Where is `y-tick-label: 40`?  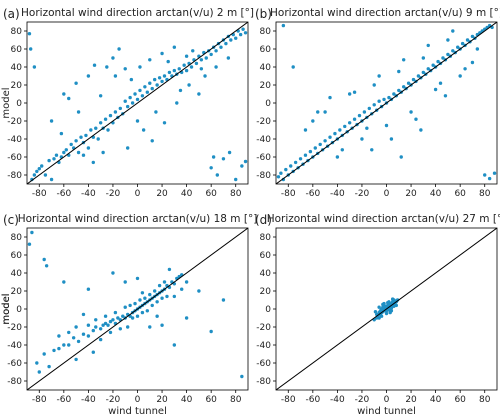
y-tick-label: 40 is located at coordinates (17, 274).